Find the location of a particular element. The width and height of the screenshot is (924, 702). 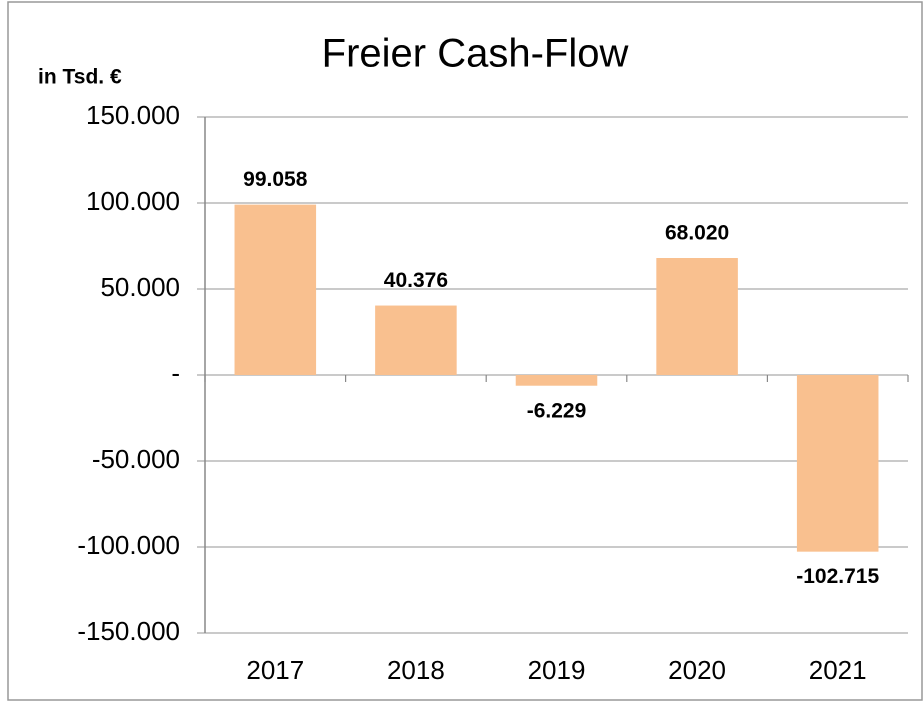

y-tick-label: - is located at coordinates (175, 373).